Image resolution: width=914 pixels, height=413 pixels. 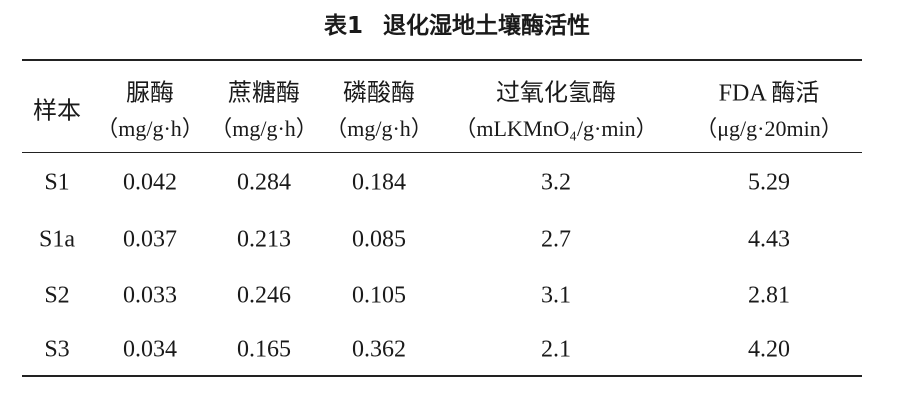 I want to click on table-cell: 2.1, so click(x=556, y=349).